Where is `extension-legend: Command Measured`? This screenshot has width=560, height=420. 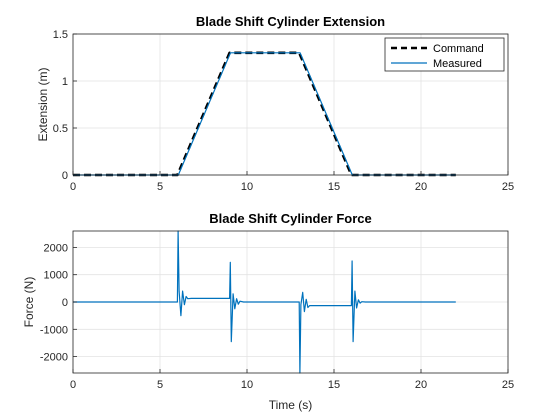 extension-legend: Command Measured is located at coordinates (444, 54).